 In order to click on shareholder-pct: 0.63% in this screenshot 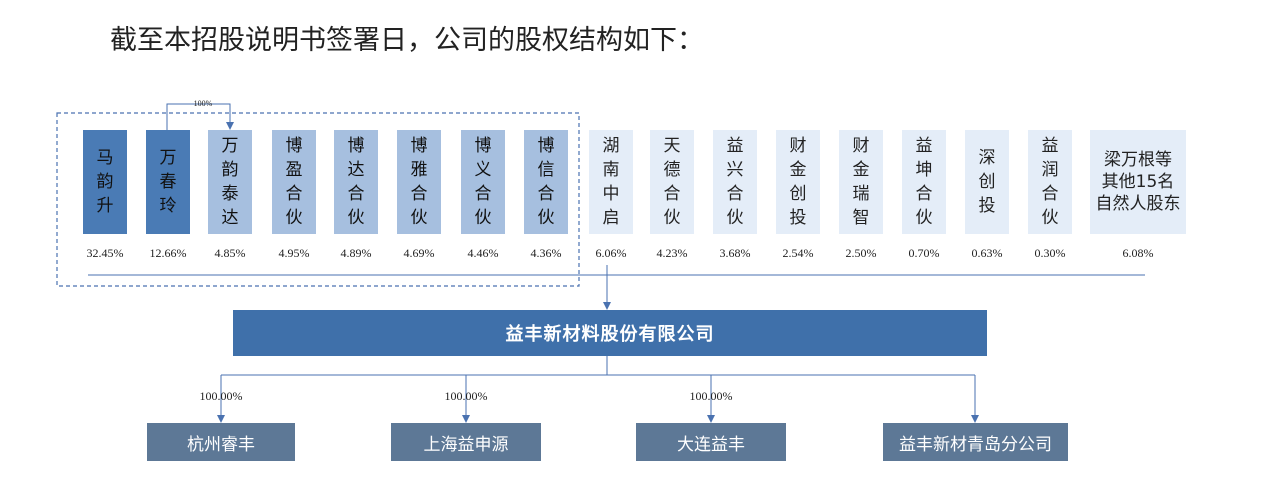, I will do `click(987, 253)`.